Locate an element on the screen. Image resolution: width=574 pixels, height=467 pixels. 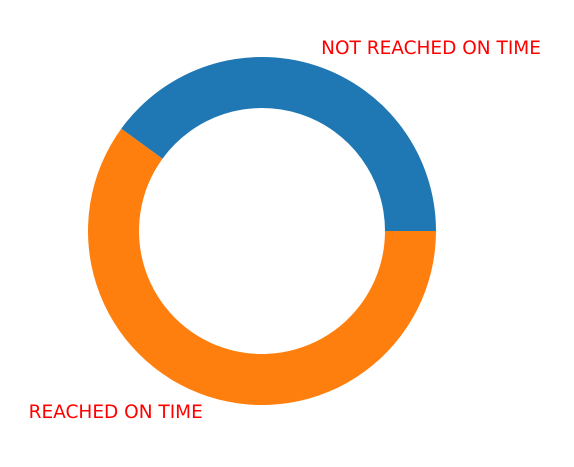
slice-label-not-reached-on-time: NOT REACHED ON TIME is located at coordinates (431, 48).